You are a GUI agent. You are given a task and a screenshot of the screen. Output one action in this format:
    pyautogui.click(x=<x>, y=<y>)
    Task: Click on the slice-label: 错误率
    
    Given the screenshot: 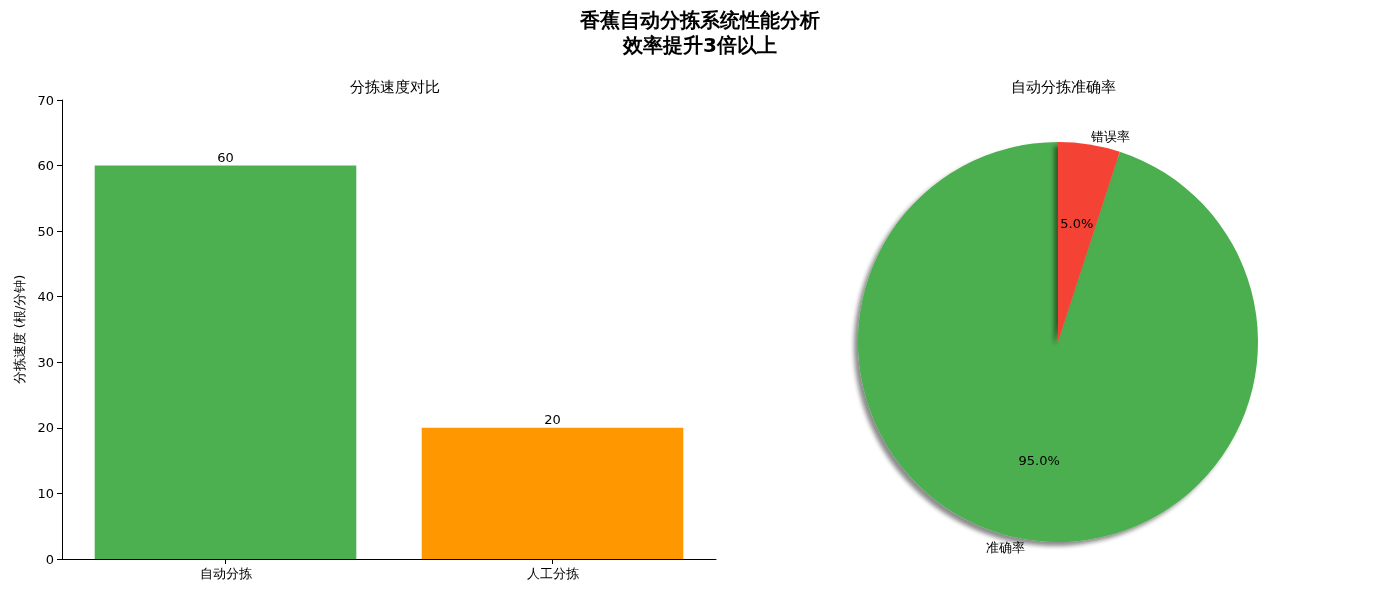 What is the action you would take?
    pyautogui.click(x=1109, y=137)
    